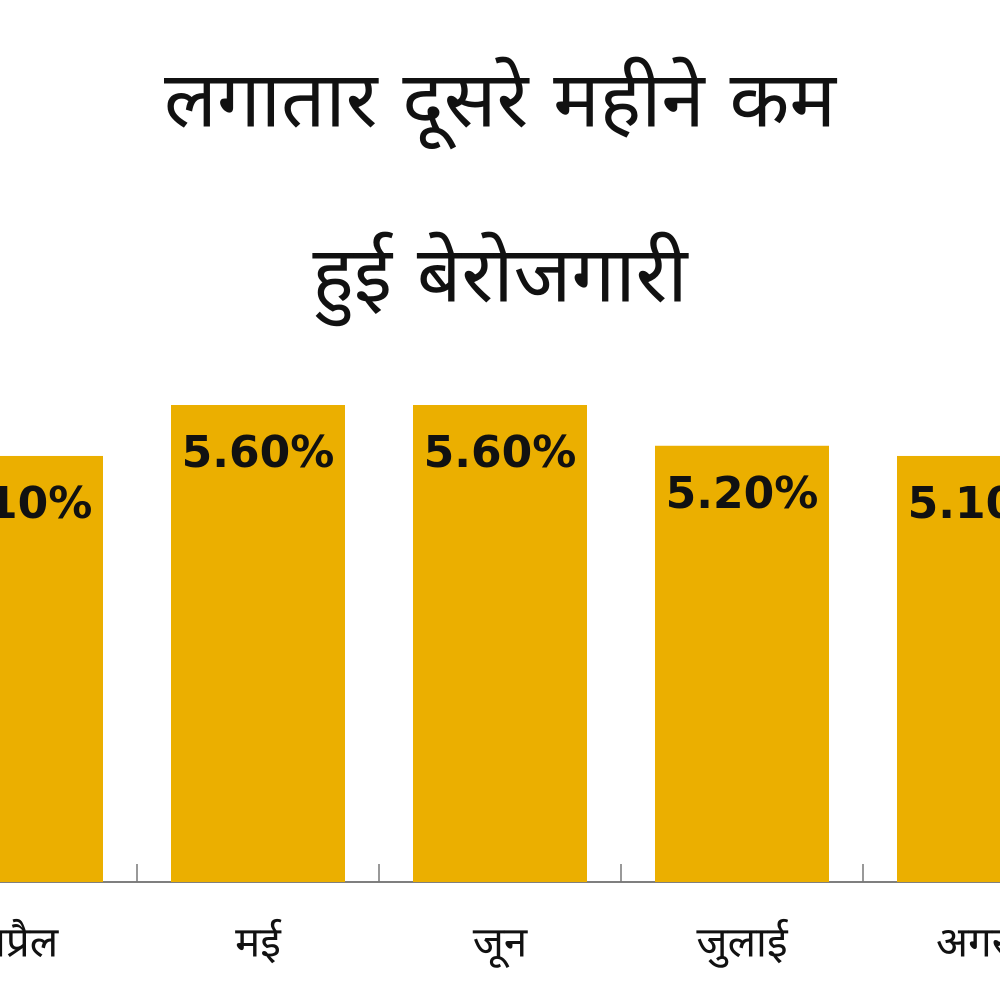  I want to click on chart-title: लगातार दूसरे महीने कम, so click(500, 102).